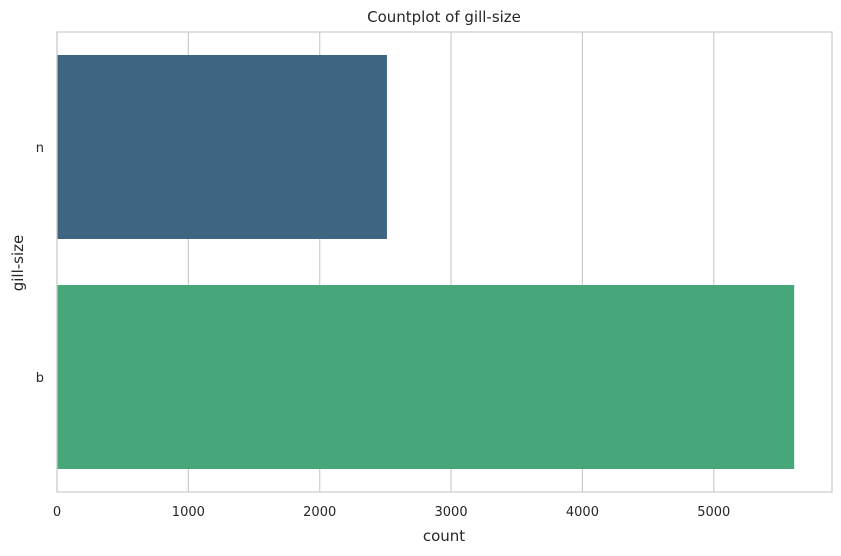 This screenshot has height=556, width=841. Describe the element at coordinates (319, 512) in the screenshot. I see `x-tick-label: 2000` at that location.